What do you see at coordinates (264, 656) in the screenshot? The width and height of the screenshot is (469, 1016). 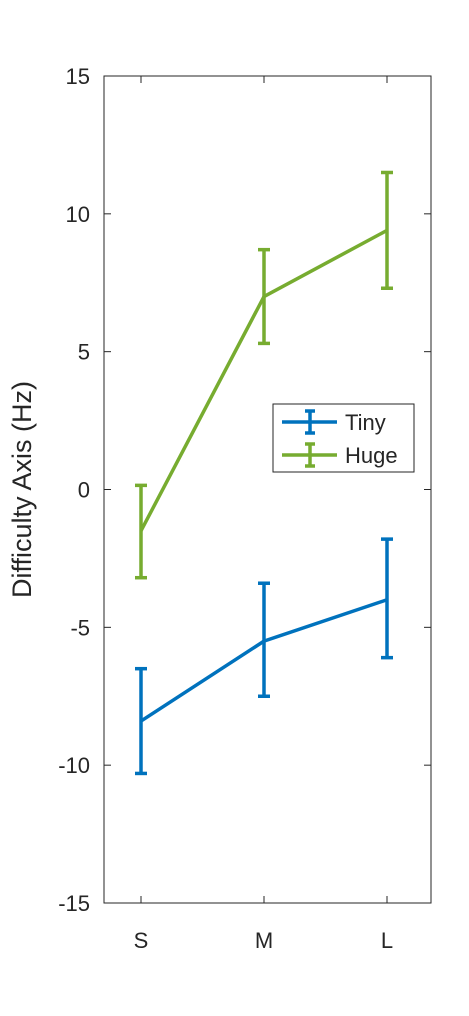 I see `series-tiny` at bounding box center [264, 656].